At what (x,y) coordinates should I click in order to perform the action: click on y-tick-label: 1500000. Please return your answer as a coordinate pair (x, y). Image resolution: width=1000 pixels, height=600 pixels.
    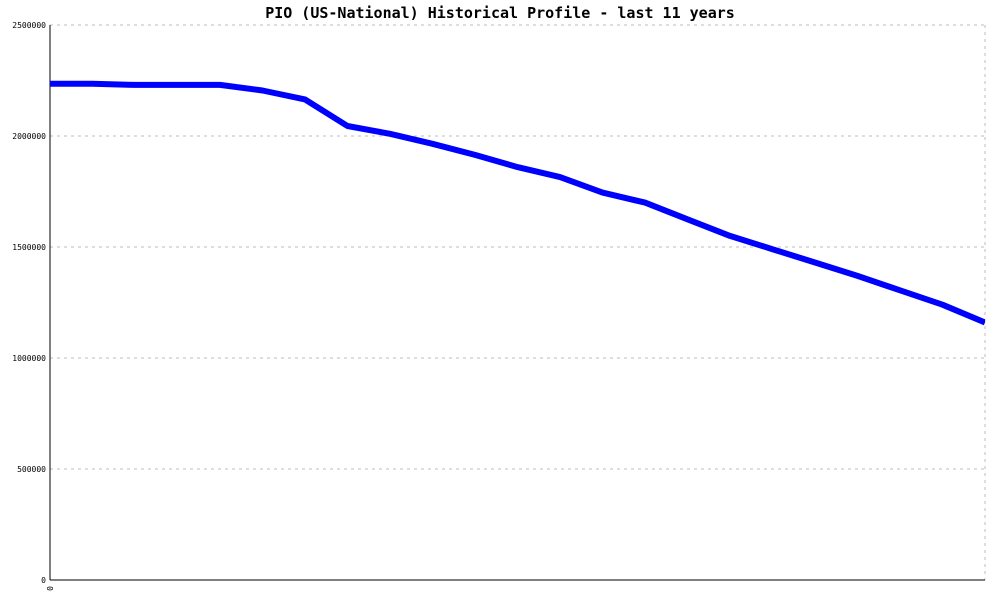
    Looking at the image, I should click on (29, 247).